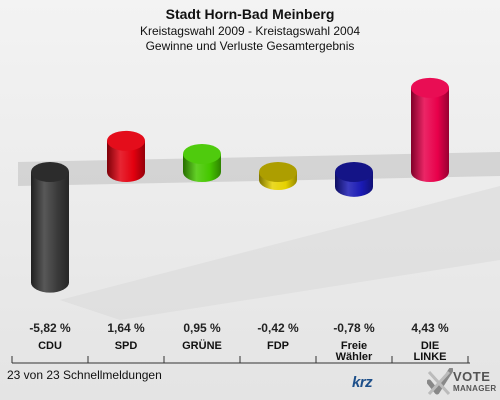 The height and width of the screenshot is (400, 500). What do you see at coordinates (430, 328) in the screenshot?
I see `value-label: 4,43 %` at bounding box center [430, 328].